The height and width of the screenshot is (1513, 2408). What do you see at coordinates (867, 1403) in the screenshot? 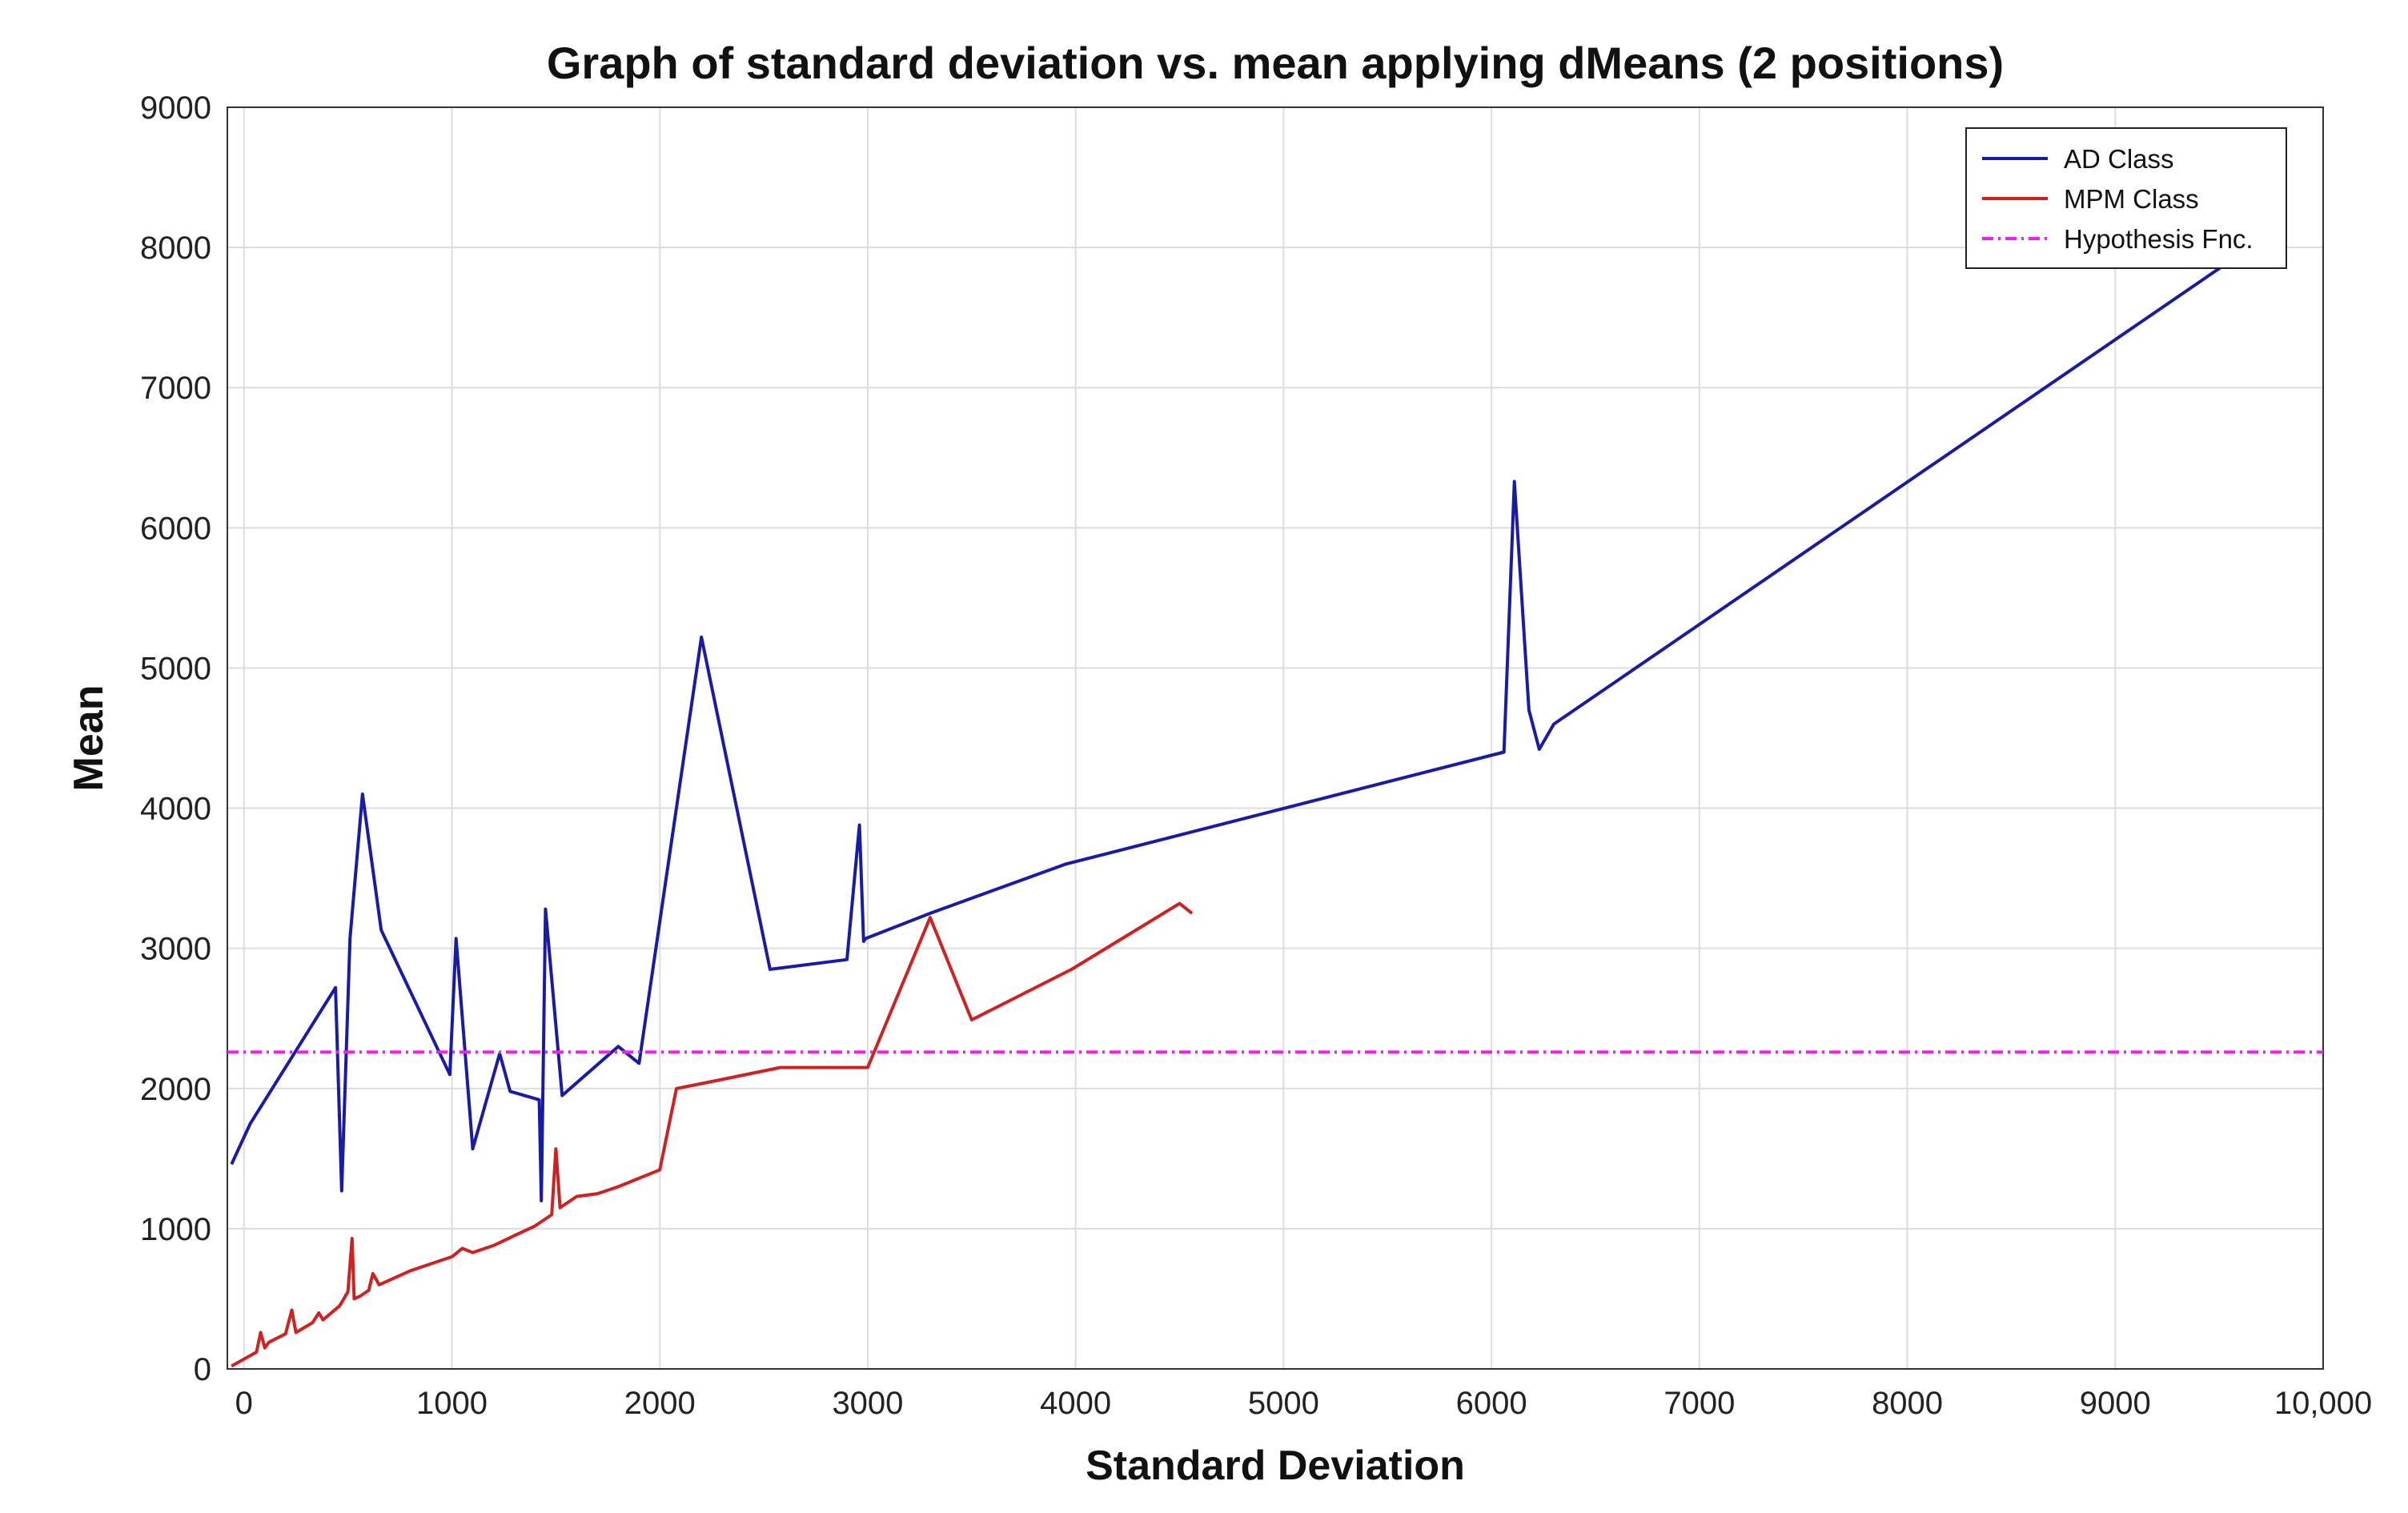
I see `x-tick-label: 3000` at bounding box center [867, 1403].